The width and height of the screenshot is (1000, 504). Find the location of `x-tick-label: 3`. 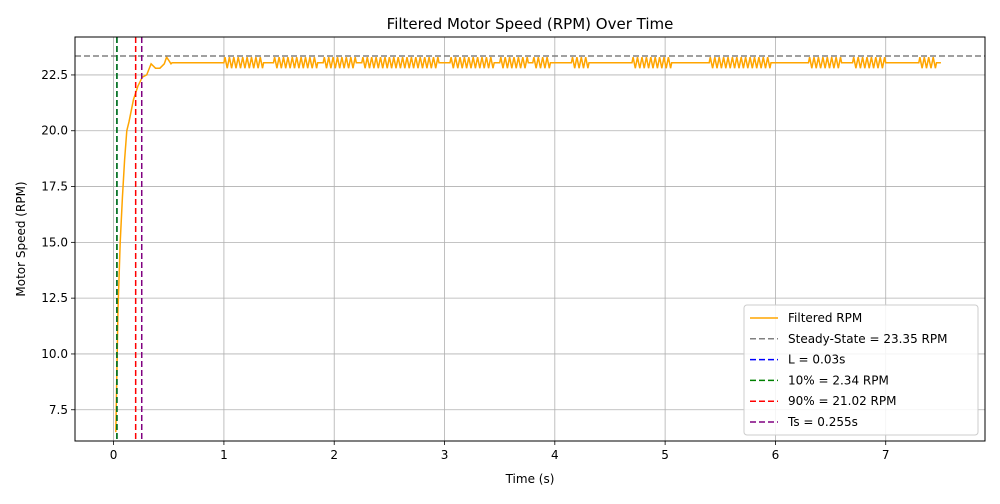

x-tick-label: 3 is located at coordinates (445, 455).